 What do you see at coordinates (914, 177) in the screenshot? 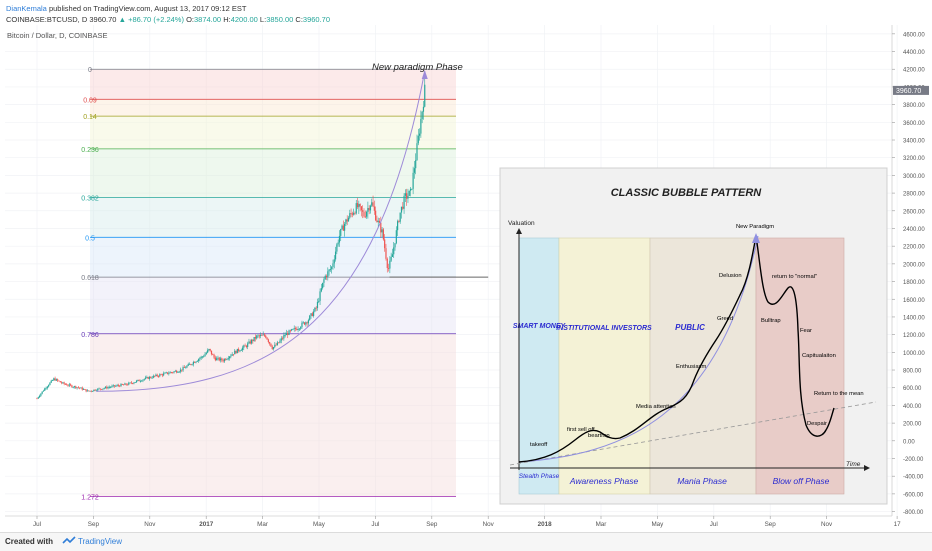
I see `price-tick-label: 3000.00` at bounding box center [914, 177].